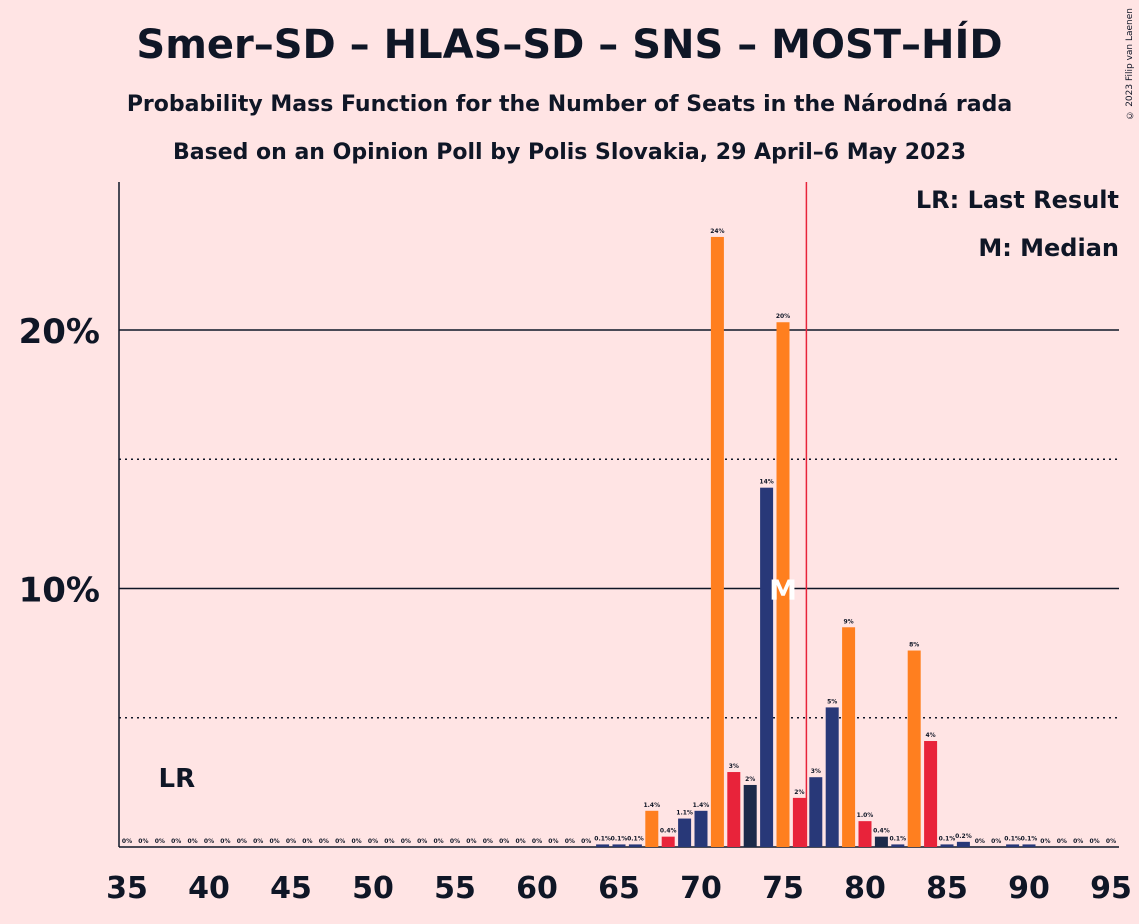 This screenshot has height=924, width=1139. I want to click on bar-label-seat-60: 0%, so click(537, 841).